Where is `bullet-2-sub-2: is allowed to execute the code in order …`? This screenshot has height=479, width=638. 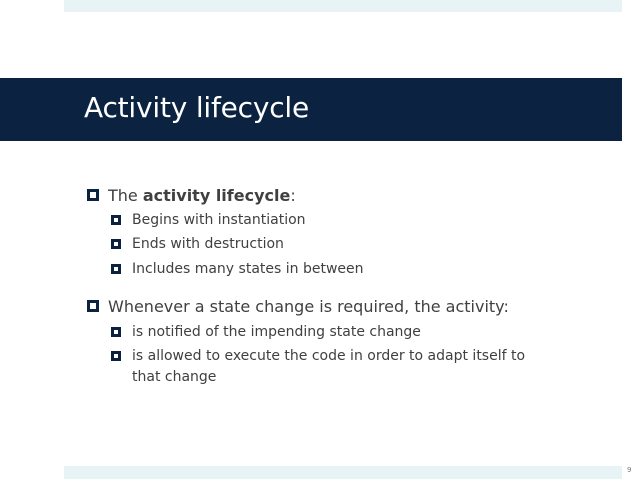 bullet-2-sub-2: is allowed to execute the code in order … is located at coordinates (329, 356).